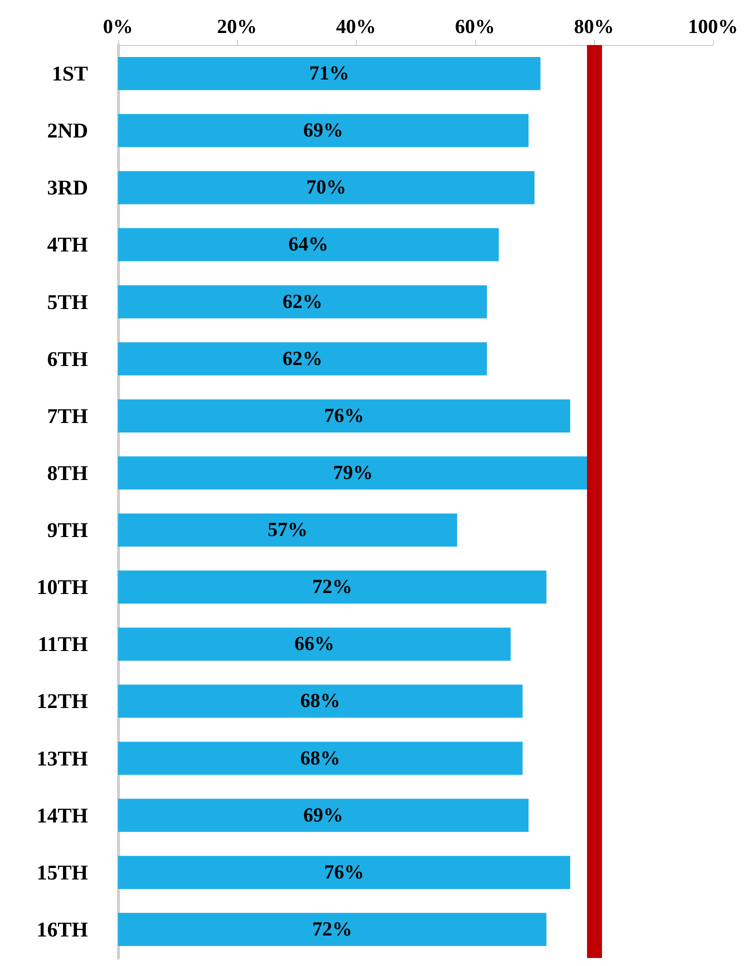 This screenshot has width=748, height=966. What do you see at coordinates (62, 872) in the screenshot?
I see `y-tick-label: 15TH` at bounding box center [62, 872].